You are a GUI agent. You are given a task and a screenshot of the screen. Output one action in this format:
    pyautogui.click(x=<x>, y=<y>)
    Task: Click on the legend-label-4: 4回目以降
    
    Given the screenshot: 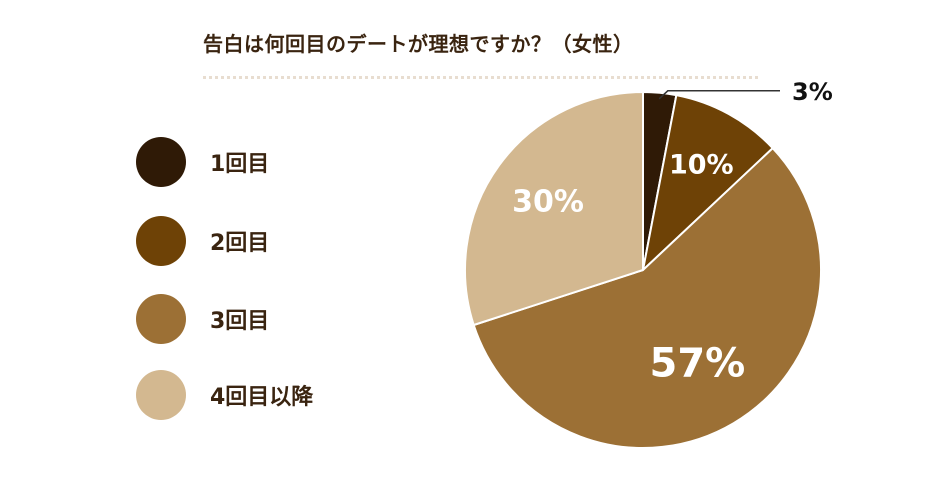 What is the action you would take?
    pyautogui.click(x=262, y=397)
    